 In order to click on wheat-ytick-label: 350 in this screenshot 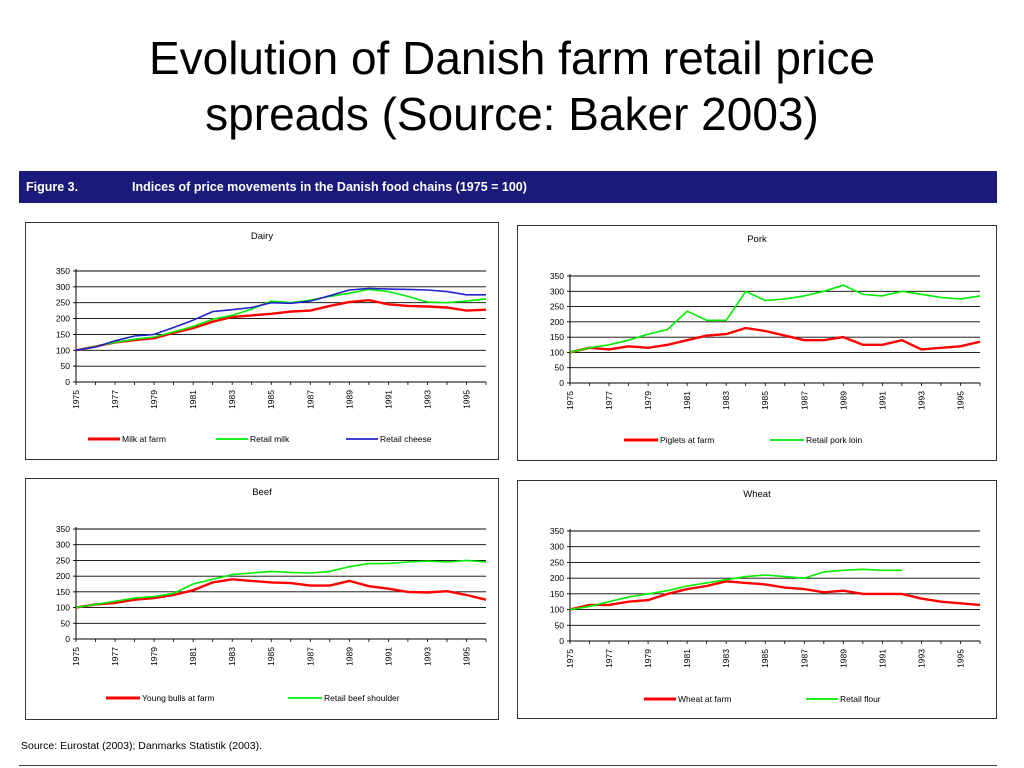, I will do `click(557, 531)`.